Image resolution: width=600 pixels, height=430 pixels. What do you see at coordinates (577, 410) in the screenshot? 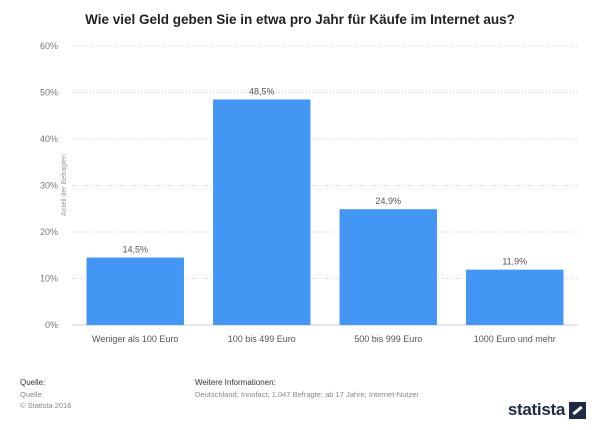
I see `statista-logo-icon` at bounding box center [577, 410].